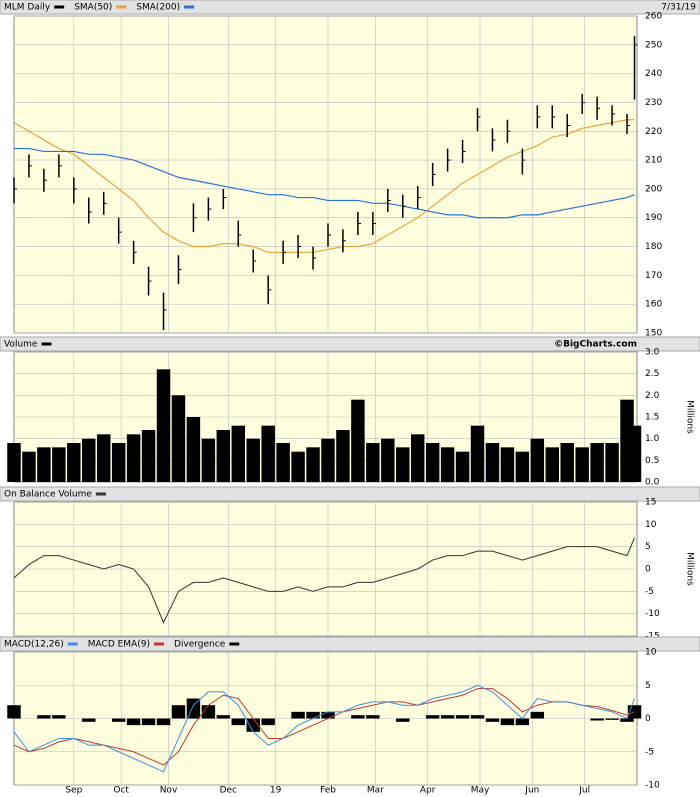  I want to click on legend-label: Divergence, so click(200, 645).